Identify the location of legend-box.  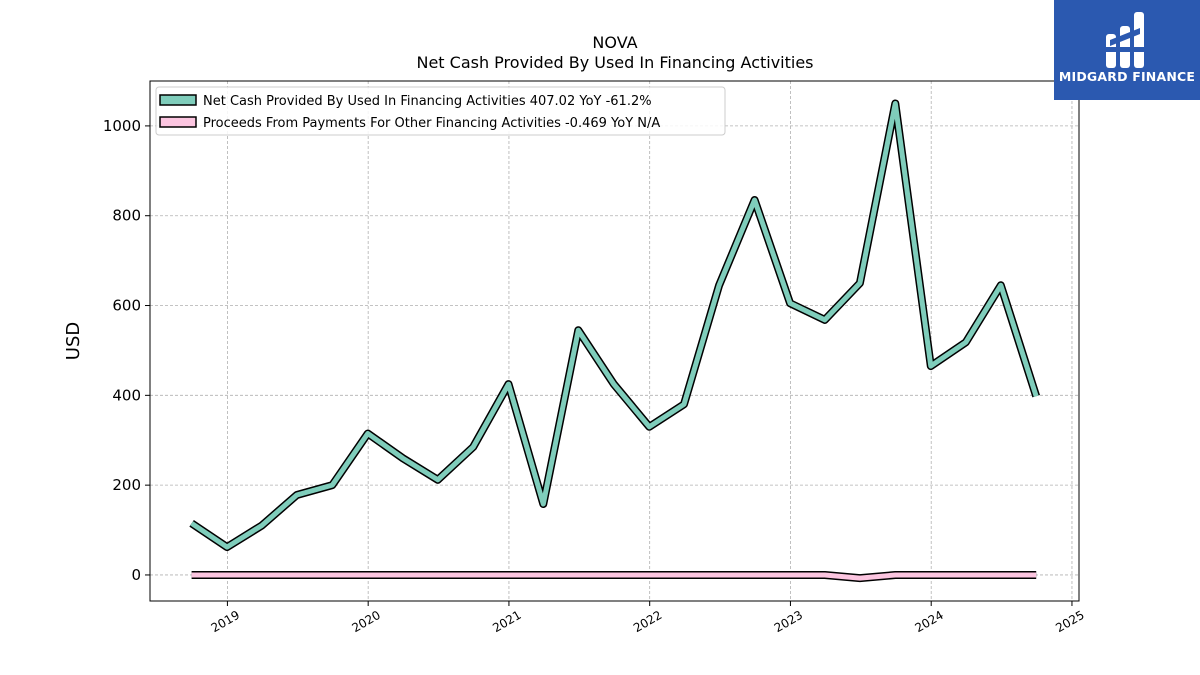
(440, 111).